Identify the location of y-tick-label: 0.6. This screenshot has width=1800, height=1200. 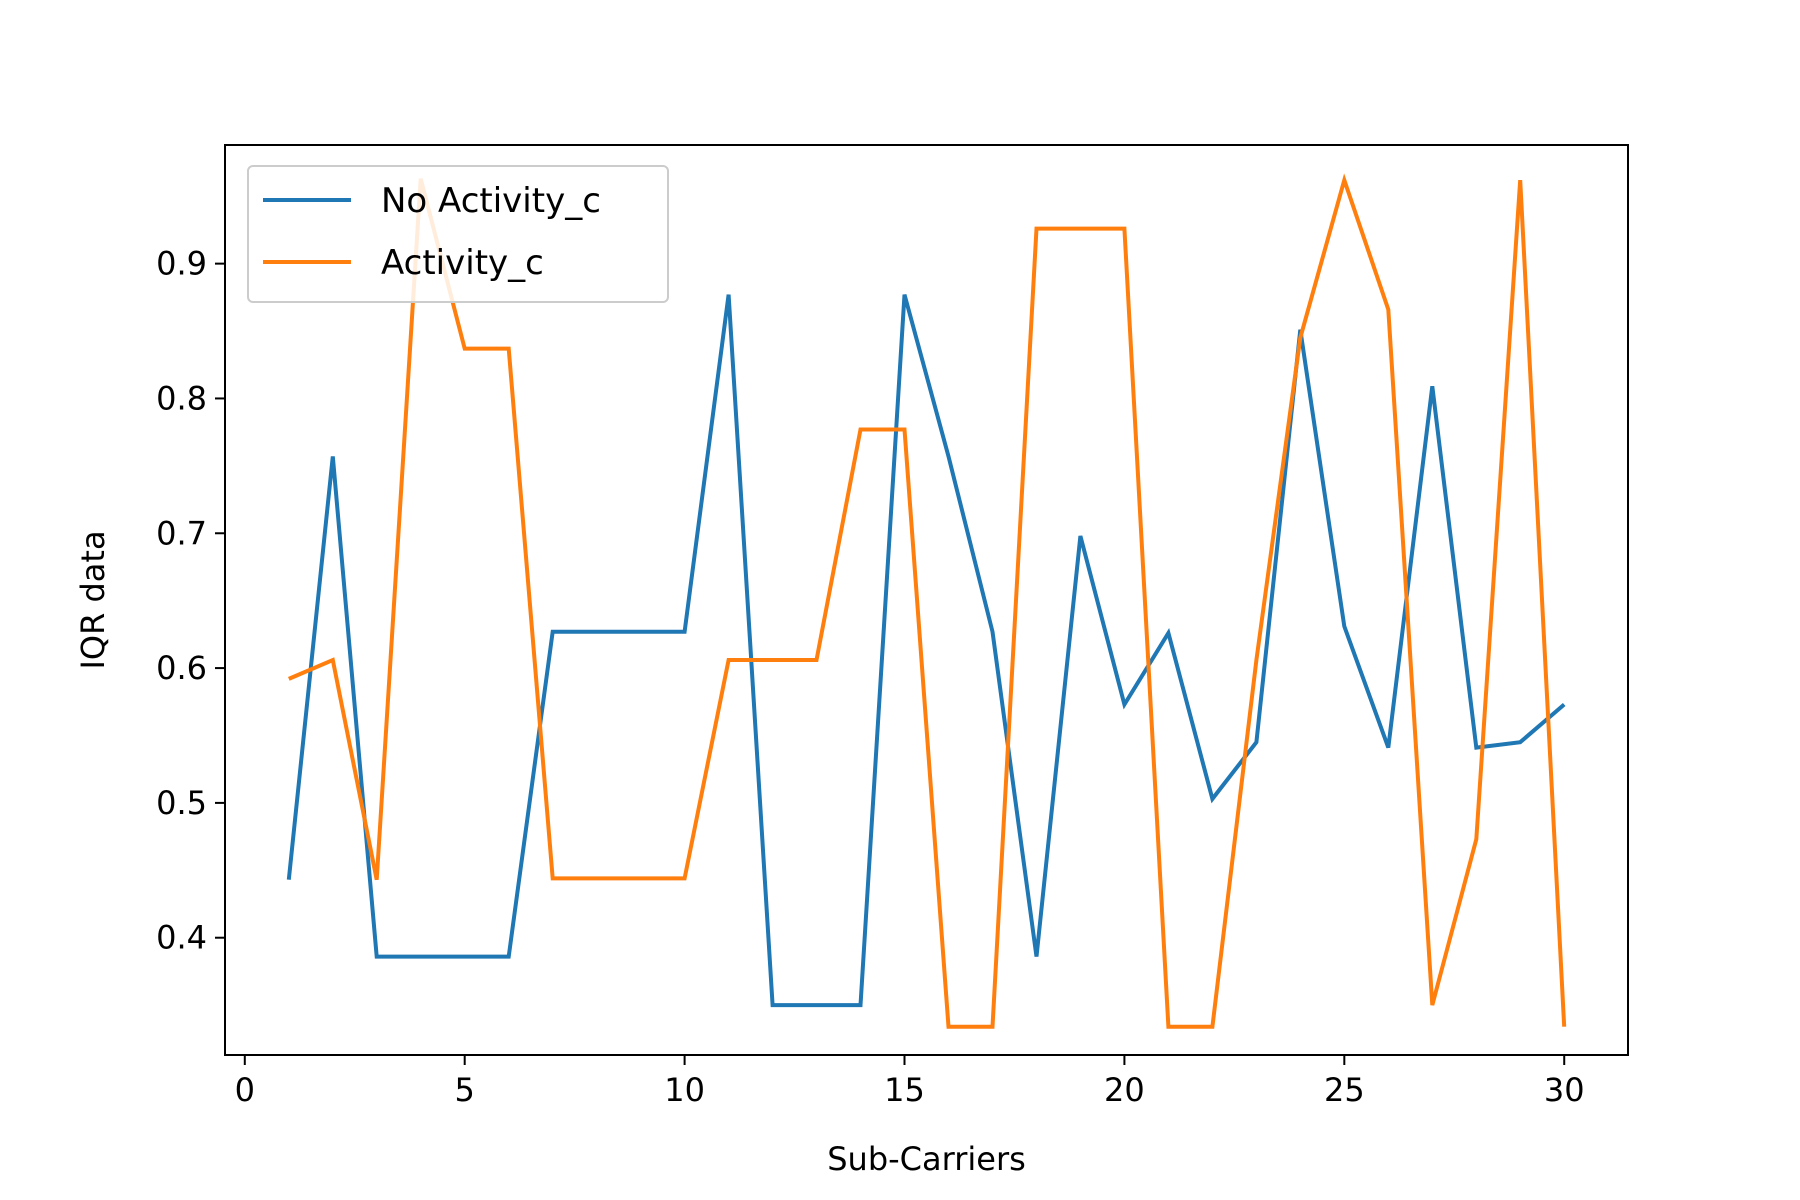
(181, 668).